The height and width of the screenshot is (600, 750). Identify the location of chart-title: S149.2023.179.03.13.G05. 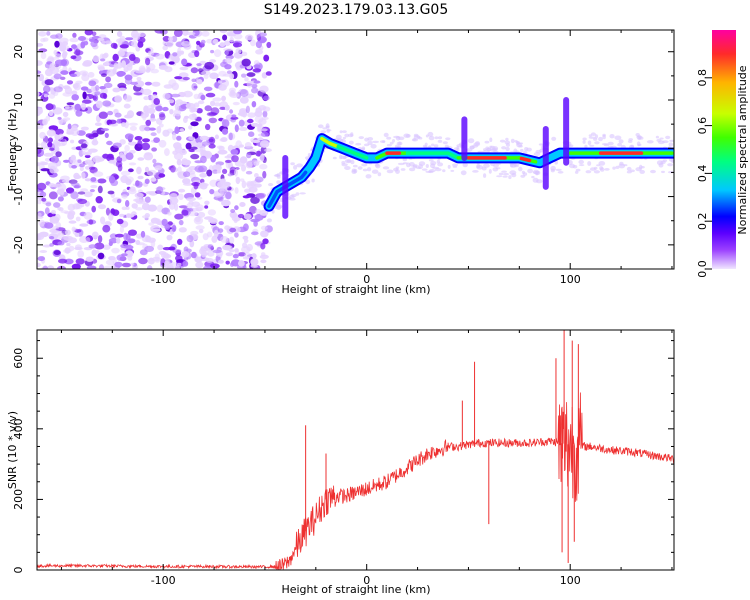
(356, 10).